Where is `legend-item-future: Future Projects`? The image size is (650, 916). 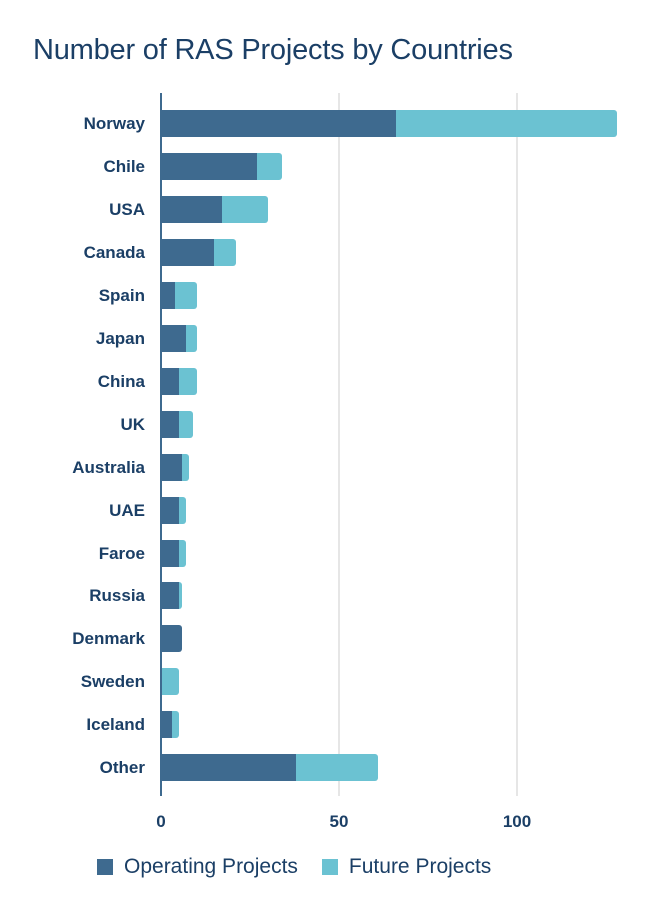 legend-item-future: Future Projects is located at coordinates (406, 867).